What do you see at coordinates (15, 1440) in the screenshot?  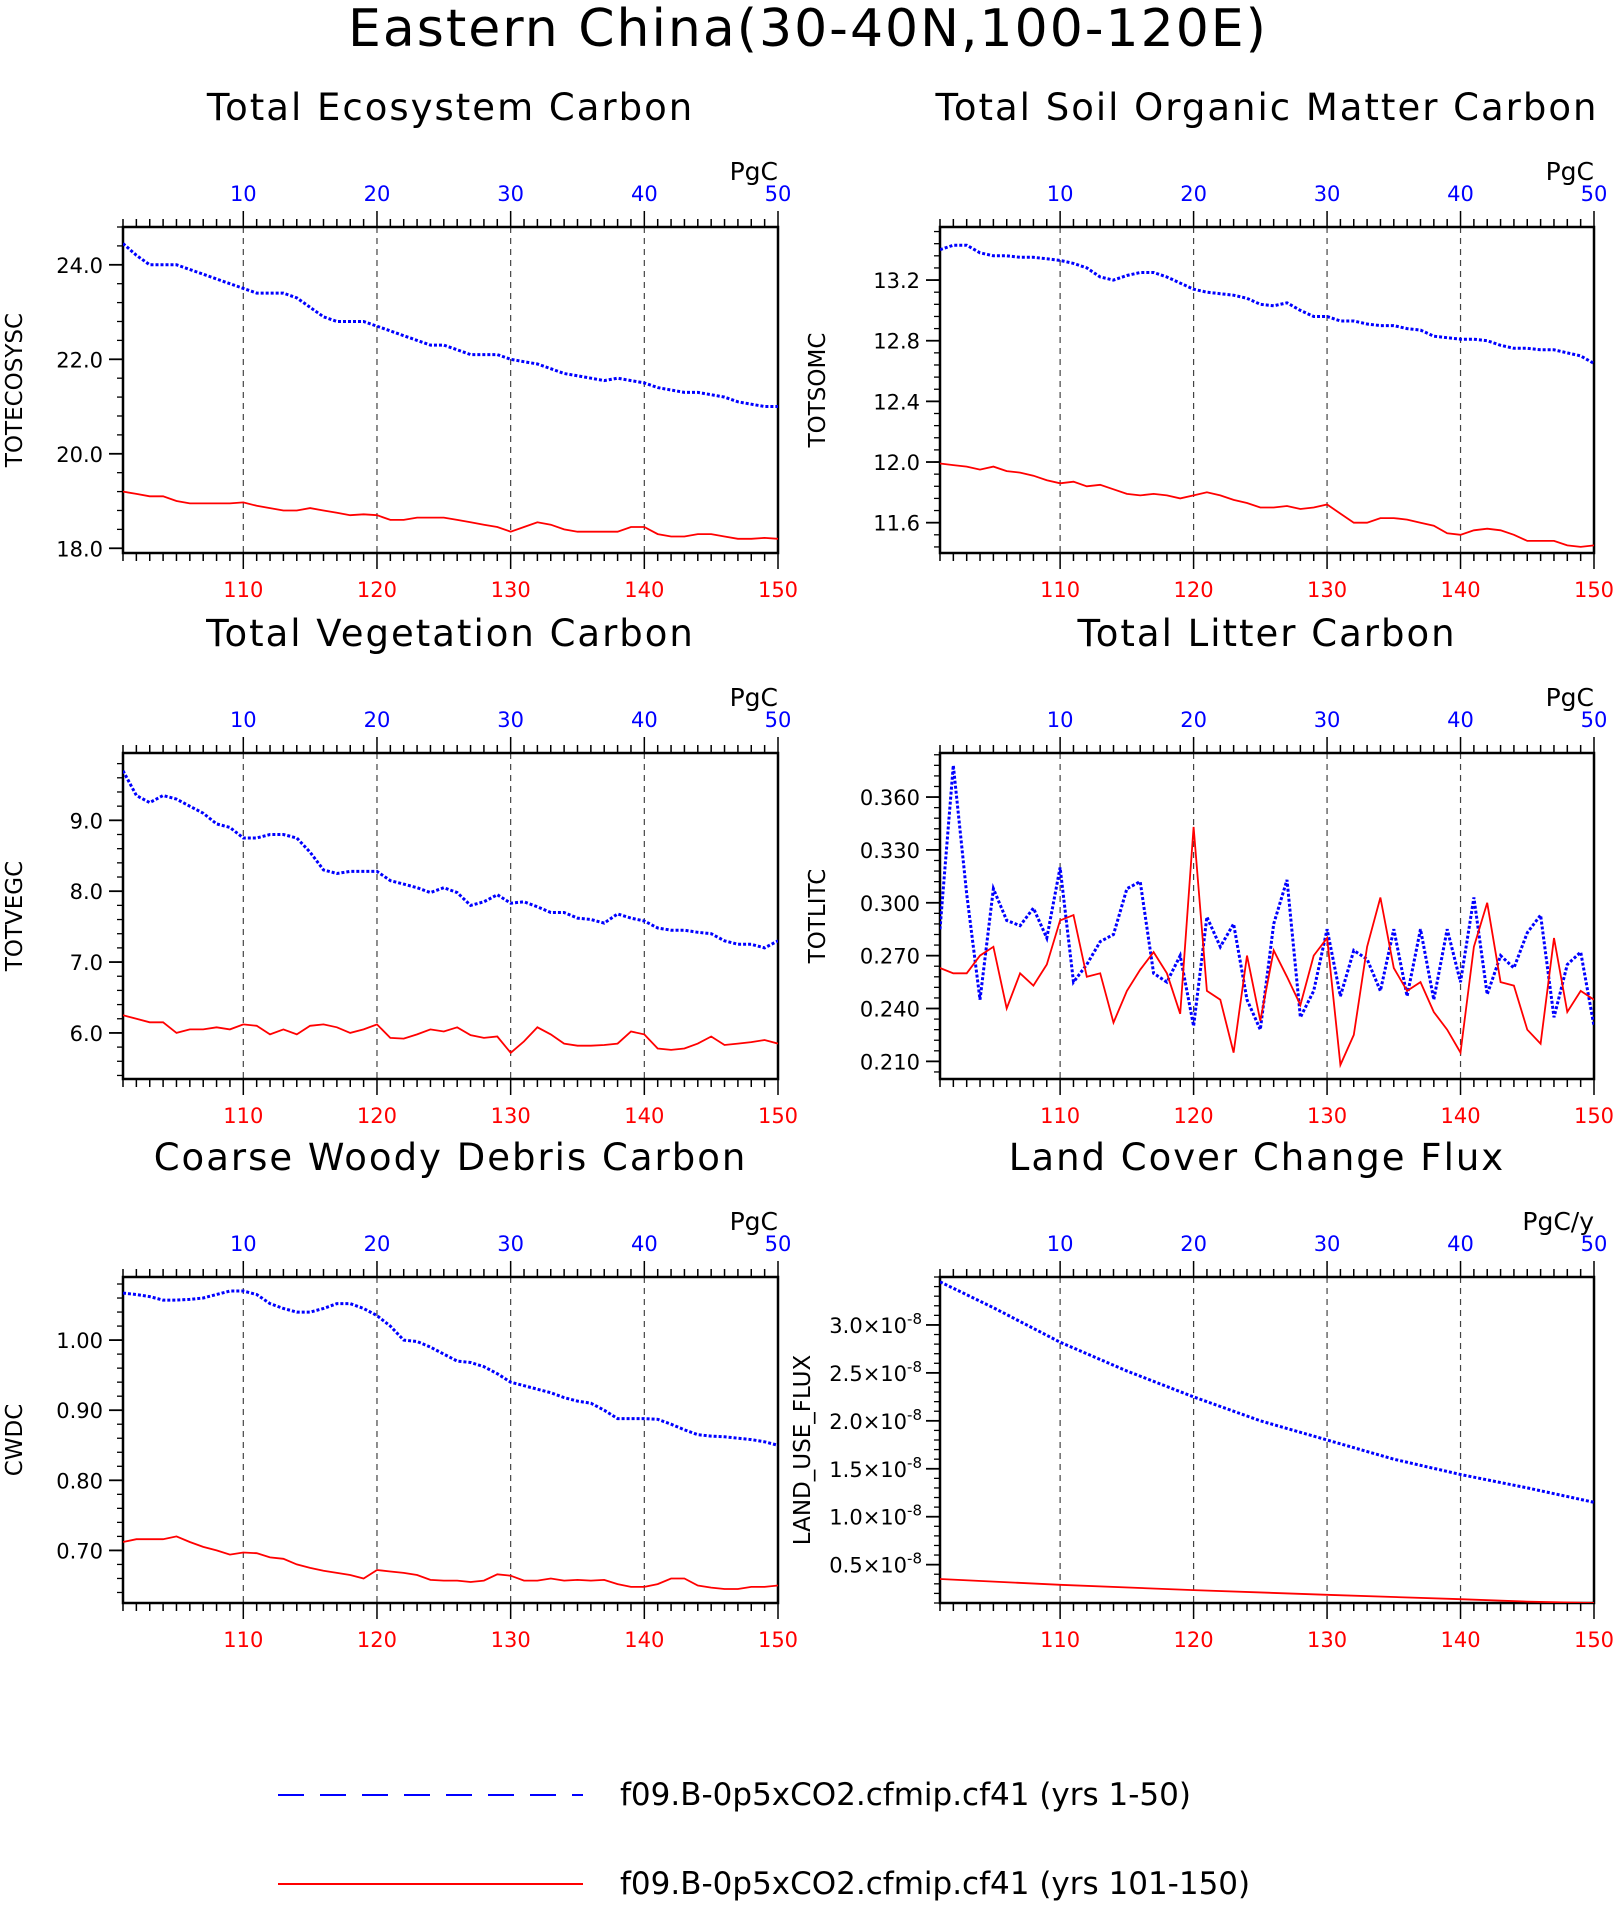 I see `y-axis-label: CWDC` at bounding box center [15, 1440].